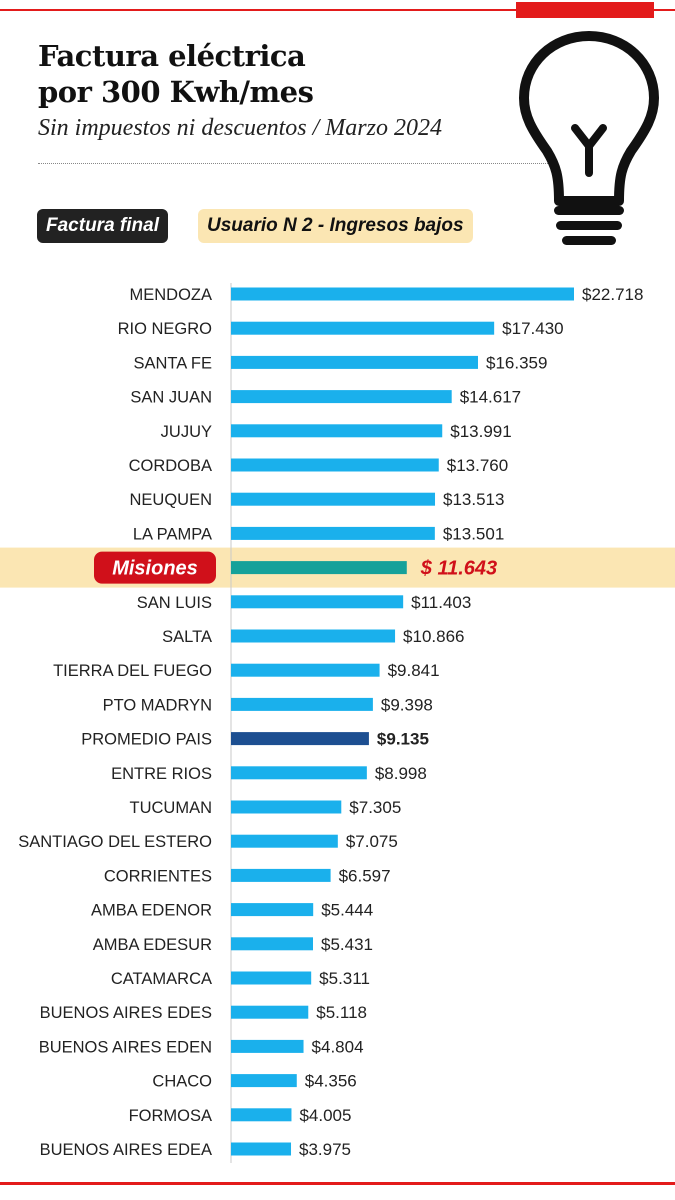  I want to click on top-red-rule, so click(337, 10).